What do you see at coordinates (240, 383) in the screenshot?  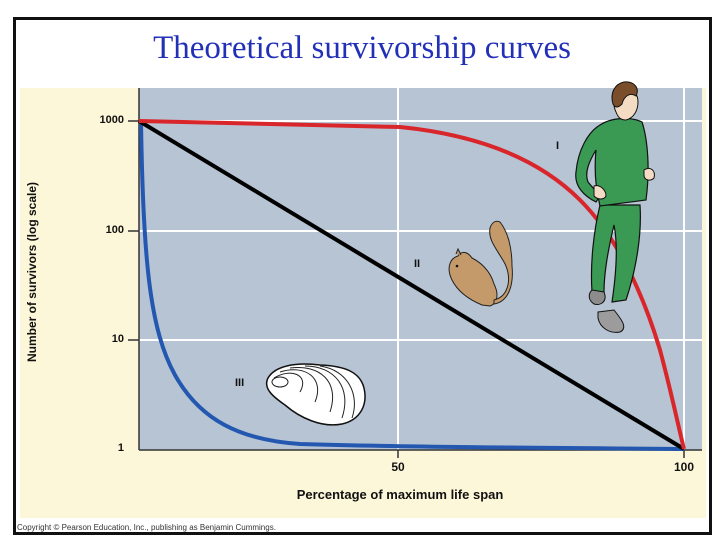 I see `curve-label-type-iii: III` at bounding box center [240, 383].